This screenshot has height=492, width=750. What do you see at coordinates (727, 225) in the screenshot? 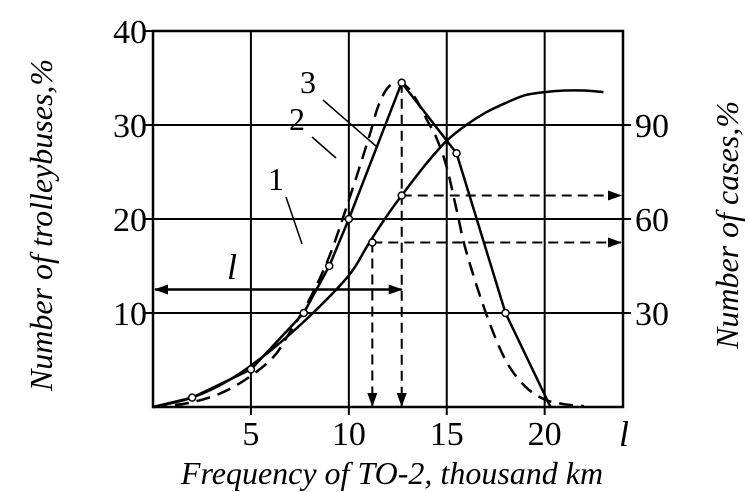
I see `y-axis-title-right: Number of cases,%` at bounding box center [727, 225].